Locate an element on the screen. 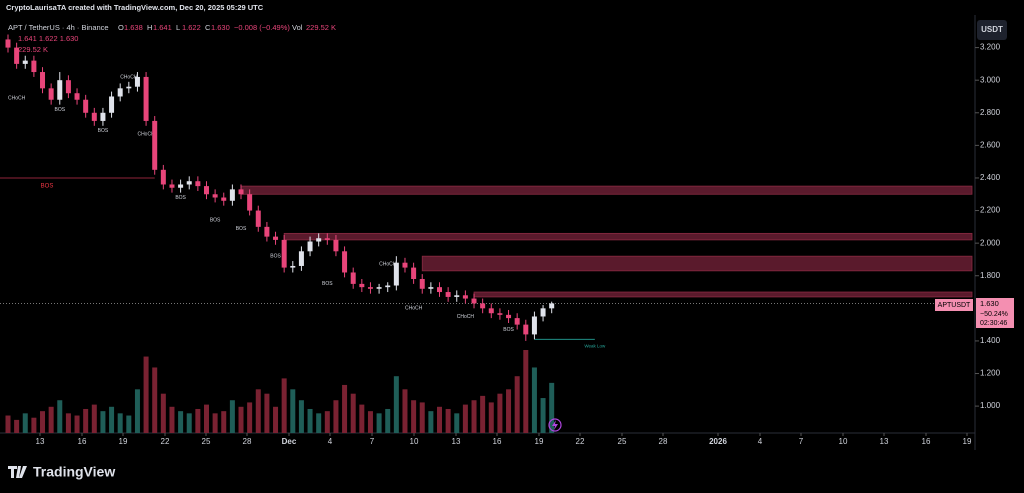 Image resolution: width=1024 pixels, height=493 pixels. symbol-tag: APTUSDT is located at coordinates (954, 305).